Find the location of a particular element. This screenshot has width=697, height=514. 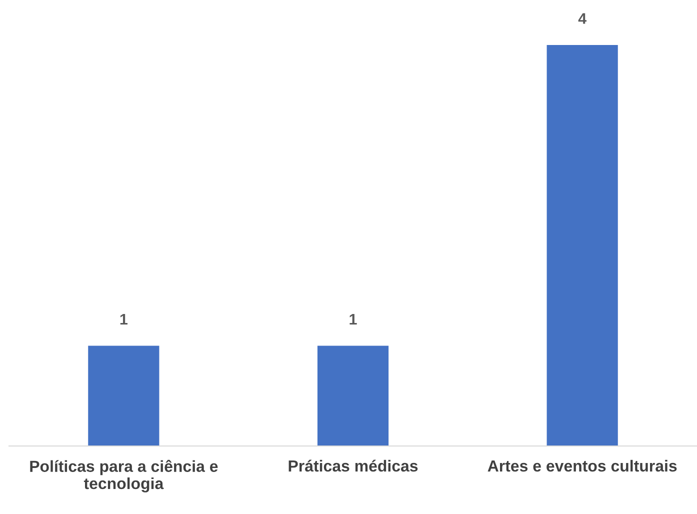

x-tick-label: Artes e eventos culturais is located at coordinates (582, 466).